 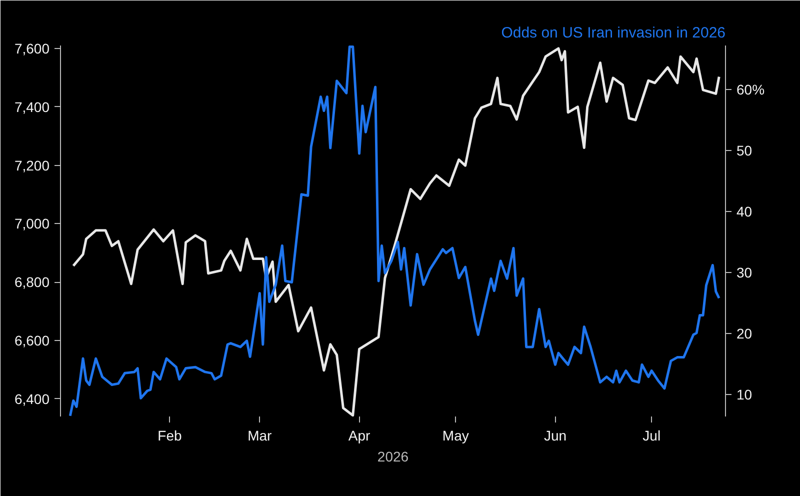 I want to click on y-tick-label: 6,800, so click(x=32, y=282).